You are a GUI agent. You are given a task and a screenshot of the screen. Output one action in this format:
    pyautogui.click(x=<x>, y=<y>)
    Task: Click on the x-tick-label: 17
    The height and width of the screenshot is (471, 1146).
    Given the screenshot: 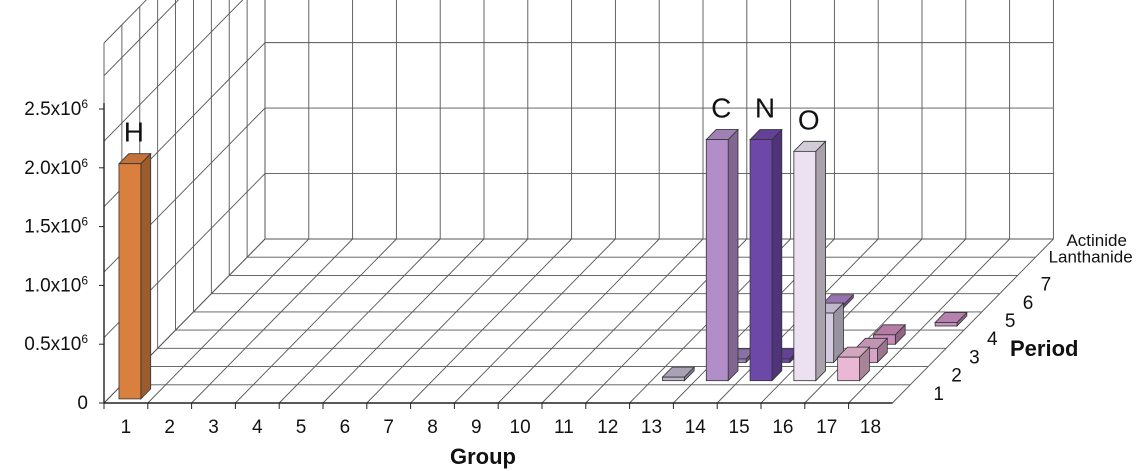 What is the action you would take?
    pyautogui.click(x=826, y=427)
    